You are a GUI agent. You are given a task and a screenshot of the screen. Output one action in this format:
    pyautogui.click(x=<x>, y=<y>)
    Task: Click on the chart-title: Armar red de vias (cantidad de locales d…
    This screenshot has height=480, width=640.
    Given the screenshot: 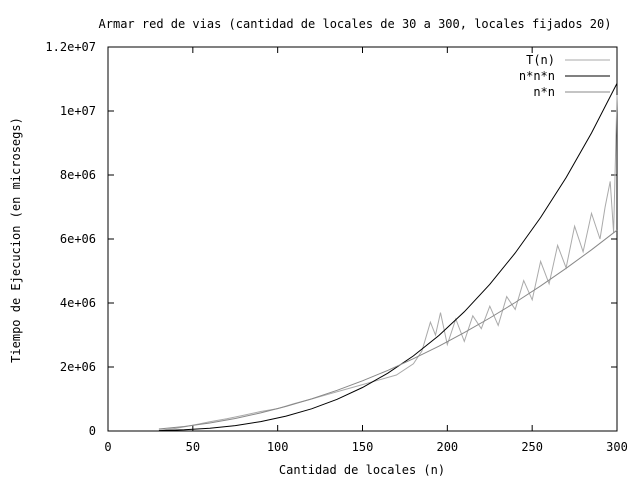 What is the action you would take?
    pyautogui.click(x=355, y=24)
    